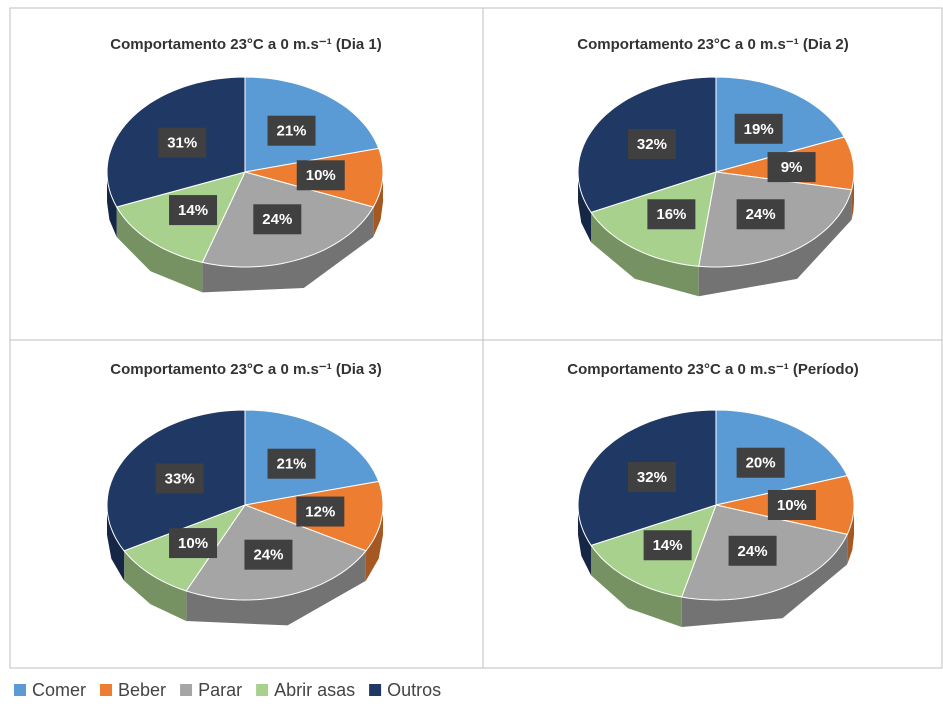  What do you see at coordinates (220, 690) in the screenshot?
I see `legend-label: Parar` at bounding box center [220, 690].